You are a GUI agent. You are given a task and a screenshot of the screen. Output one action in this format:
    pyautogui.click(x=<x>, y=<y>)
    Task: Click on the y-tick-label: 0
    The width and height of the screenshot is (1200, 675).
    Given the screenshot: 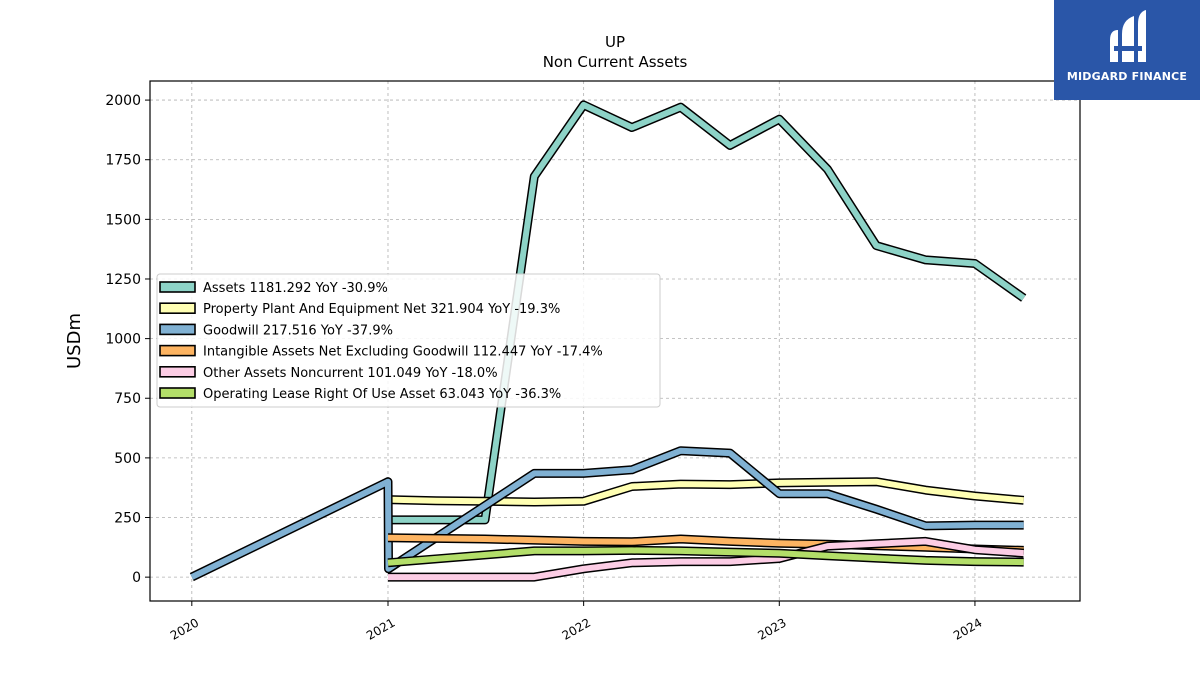 What is the action you would take?
    pyautogui.click(x=136, y=578)
    